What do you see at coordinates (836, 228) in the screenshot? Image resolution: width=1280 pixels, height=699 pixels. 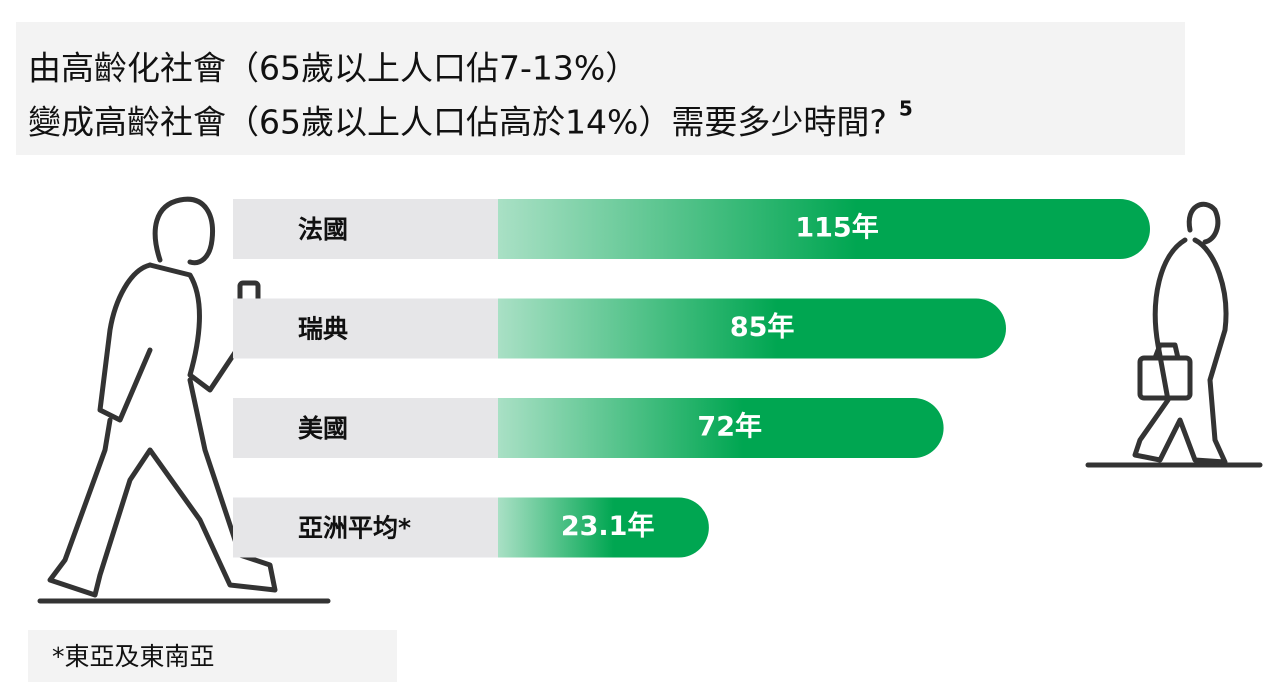 I see `value-label: 115年` at bounding box center [836, 228].